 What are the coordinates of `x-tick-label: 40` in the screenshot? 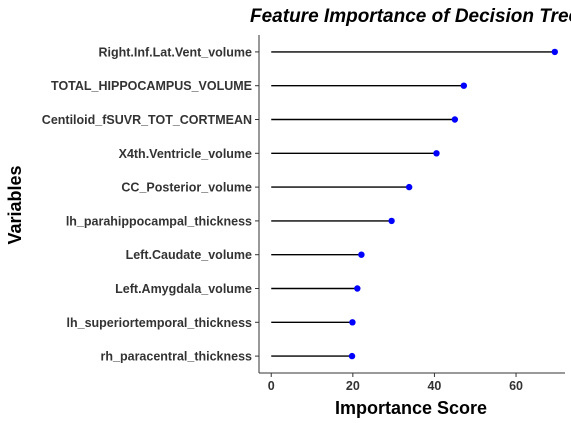 It's located at (434, 386).